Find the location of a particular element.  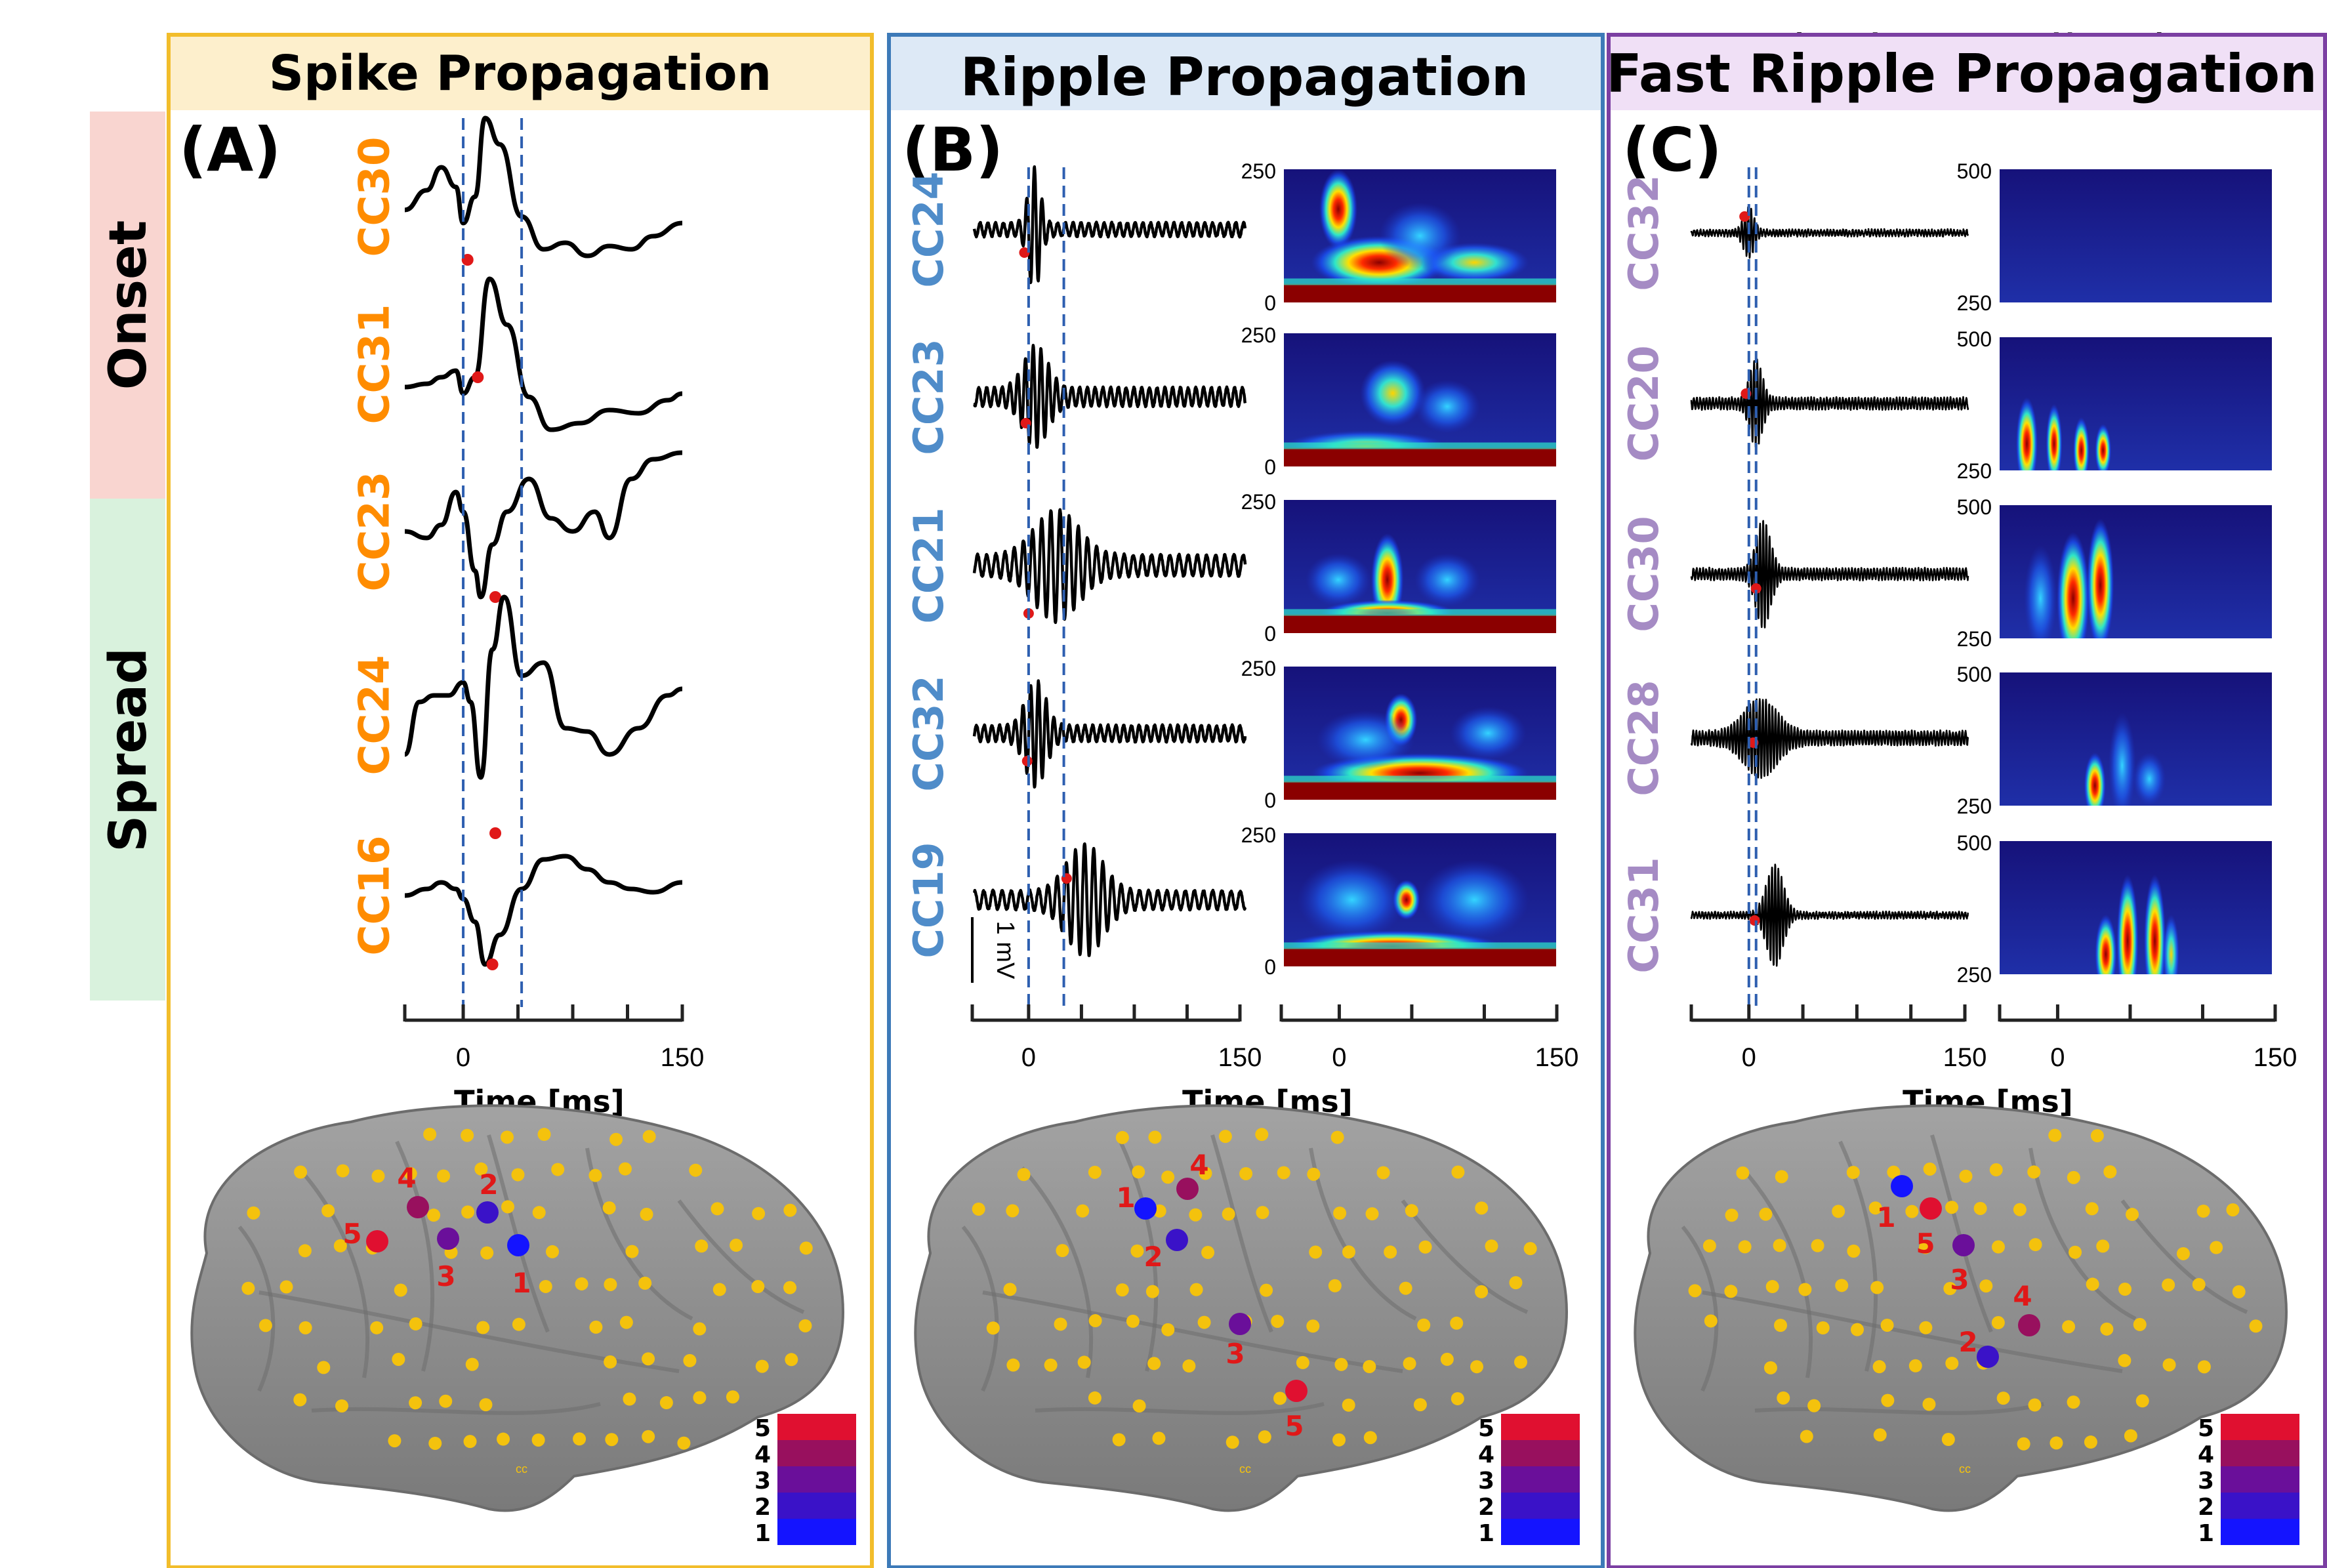

row-label-spread: Spread is located at coordinates (128, 750).